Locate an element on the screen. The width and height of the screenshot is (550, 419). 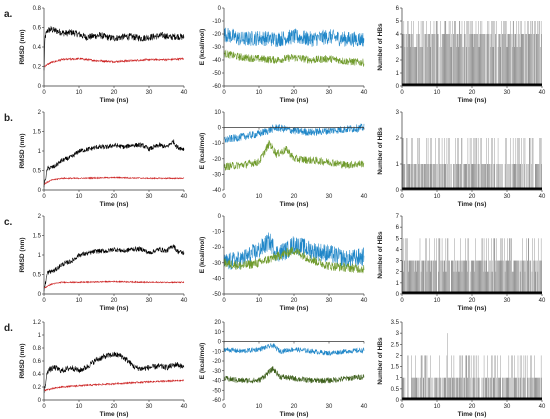
y-tick-label: 0.5 is located at coordinates (37, 172).